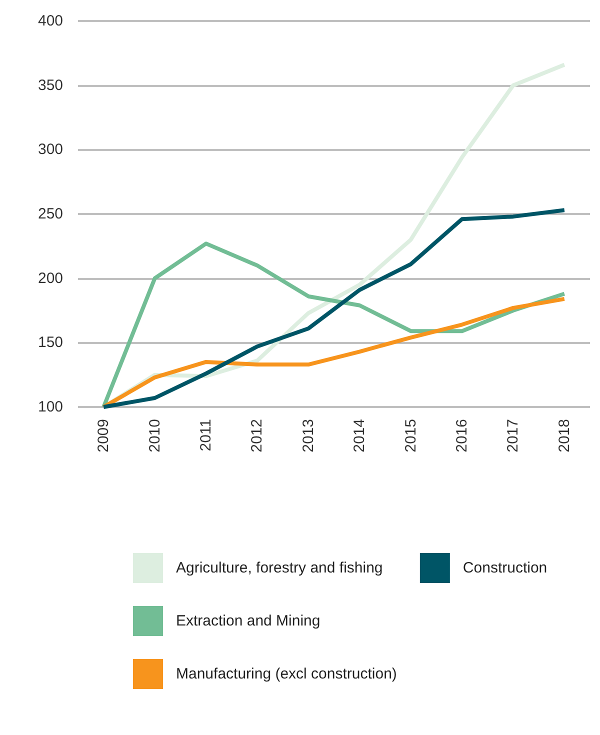 The height and width of the screenshot is (735, 600). I want to click on line-series, so click(334, 352).